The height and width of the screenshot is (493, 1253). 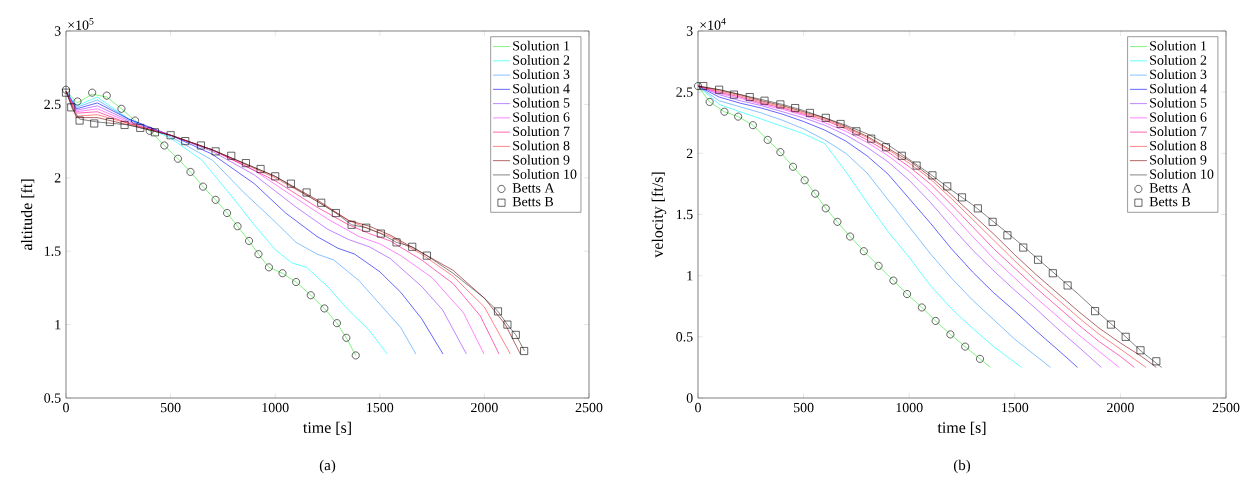 What do you see at coordinates (66, 407) in the screenshot?
I see `x-tick-label: 0` at bounding box center [66, 407].